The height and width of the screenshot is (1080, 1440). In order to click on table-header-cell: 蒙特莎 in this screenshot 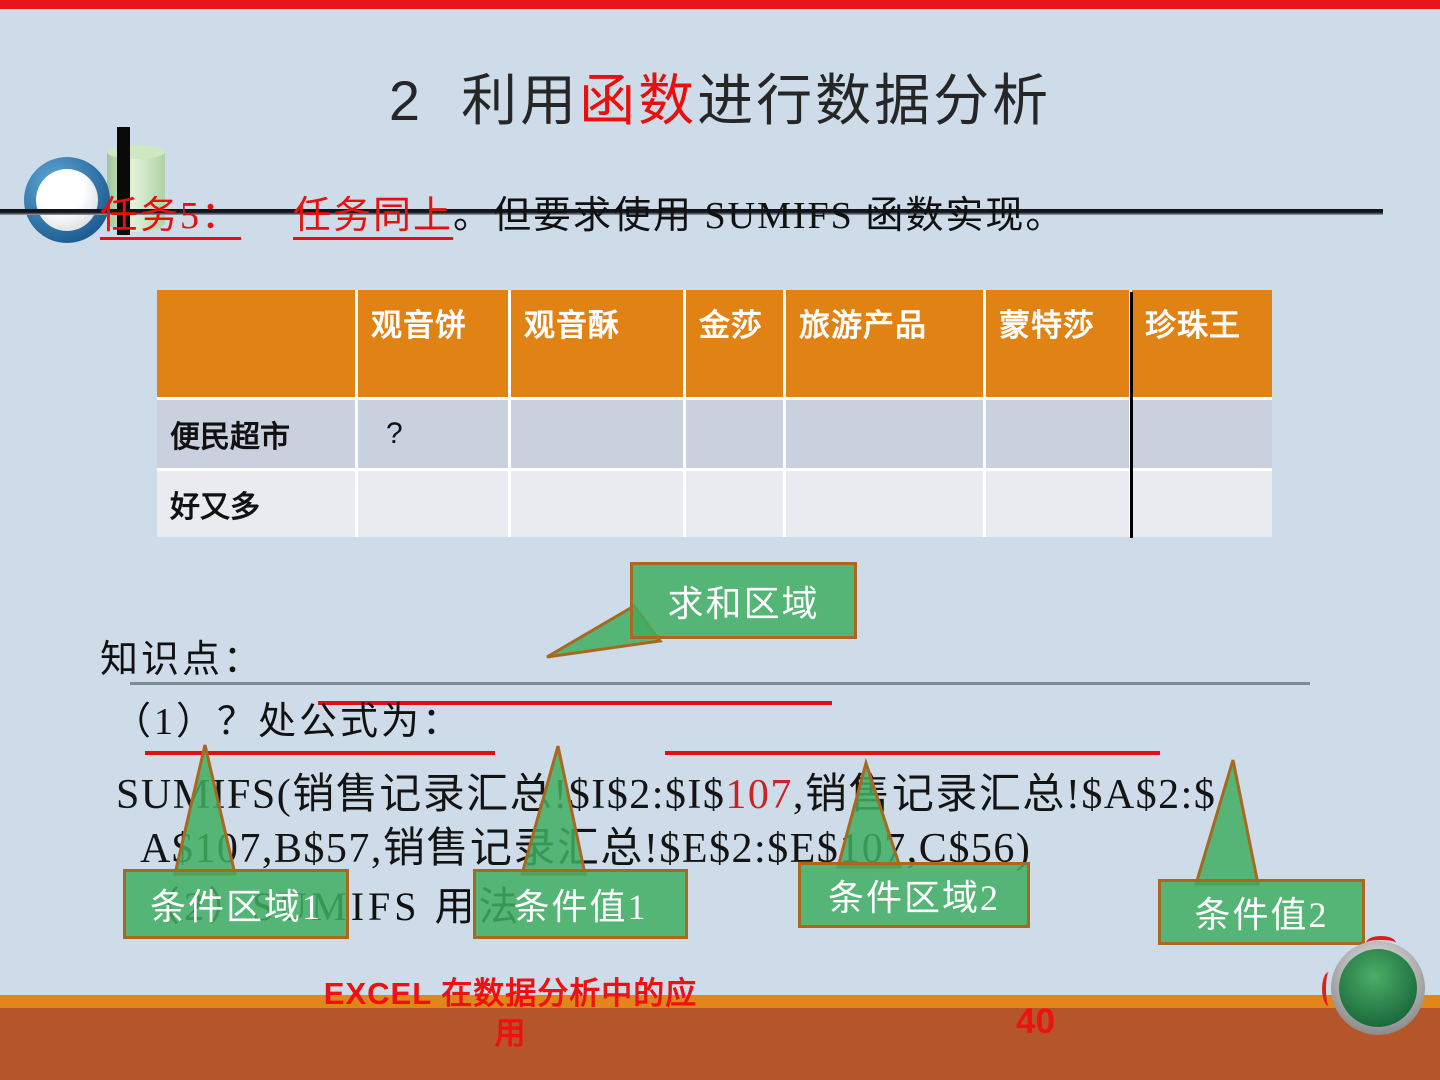, I will do `click(1057, 343)`.